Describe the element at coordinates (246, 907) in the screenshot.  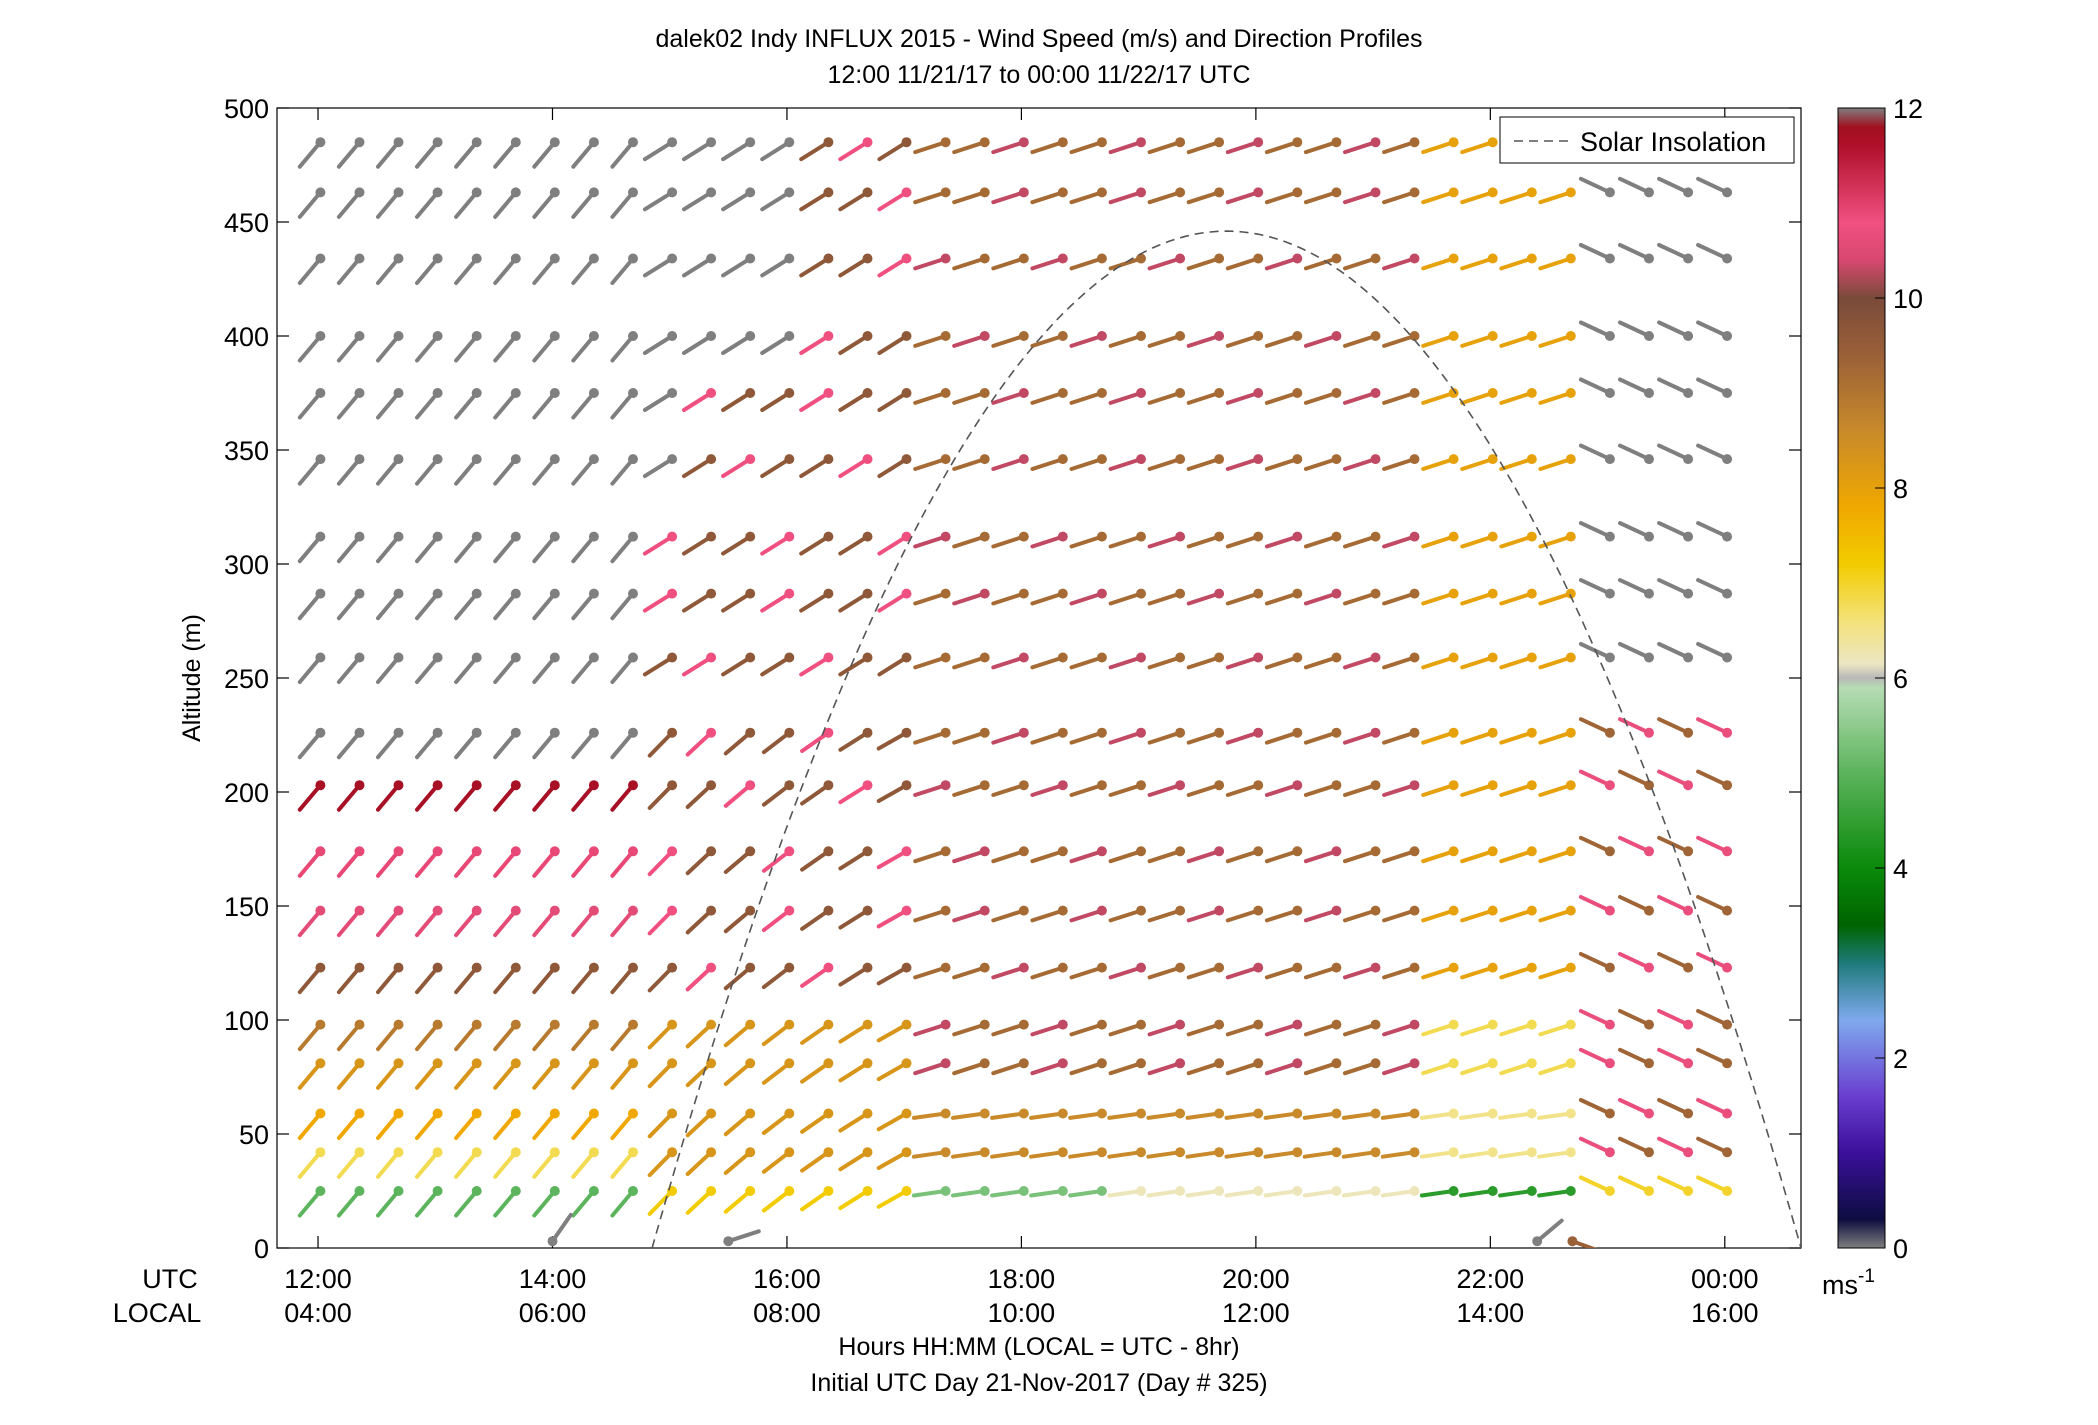
I see `y-tick-label: 150` at that location.